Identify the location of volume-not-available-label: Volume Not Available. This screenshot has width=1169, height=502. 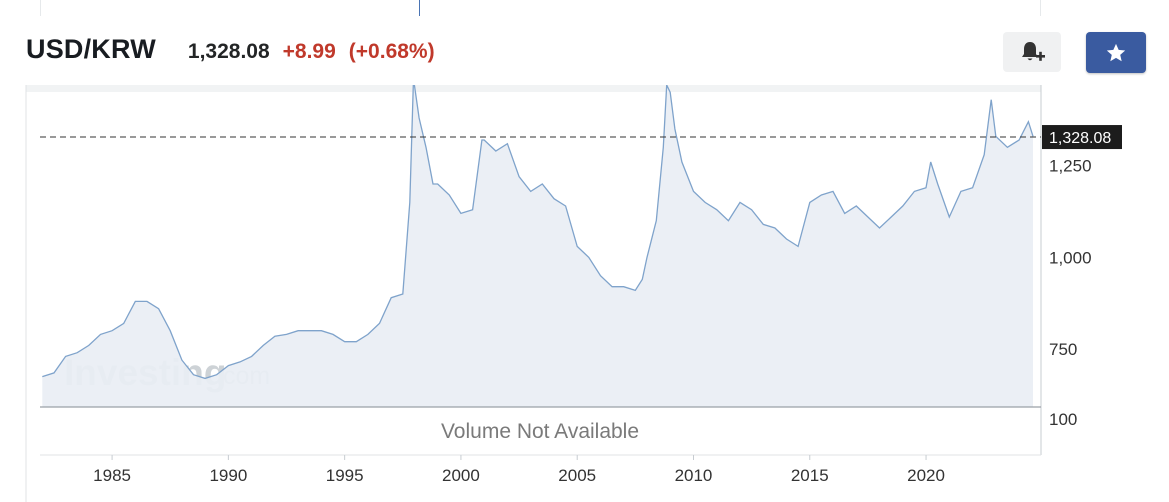
(540, 431).